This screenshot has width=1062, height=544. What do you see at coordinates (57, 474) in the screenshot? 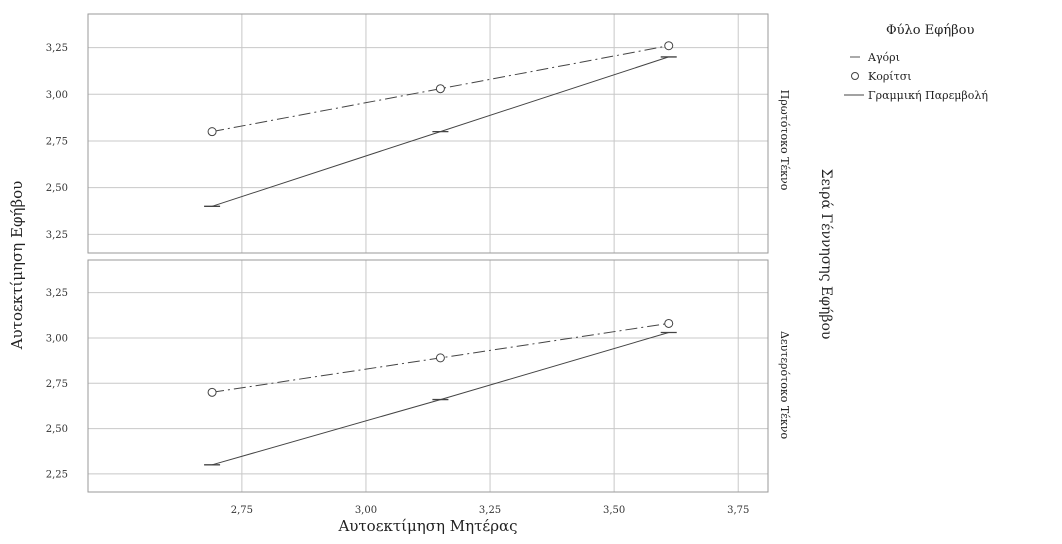
I see `y-tick-label-bottom-0: 2,25` at bounding box center [57, 474].